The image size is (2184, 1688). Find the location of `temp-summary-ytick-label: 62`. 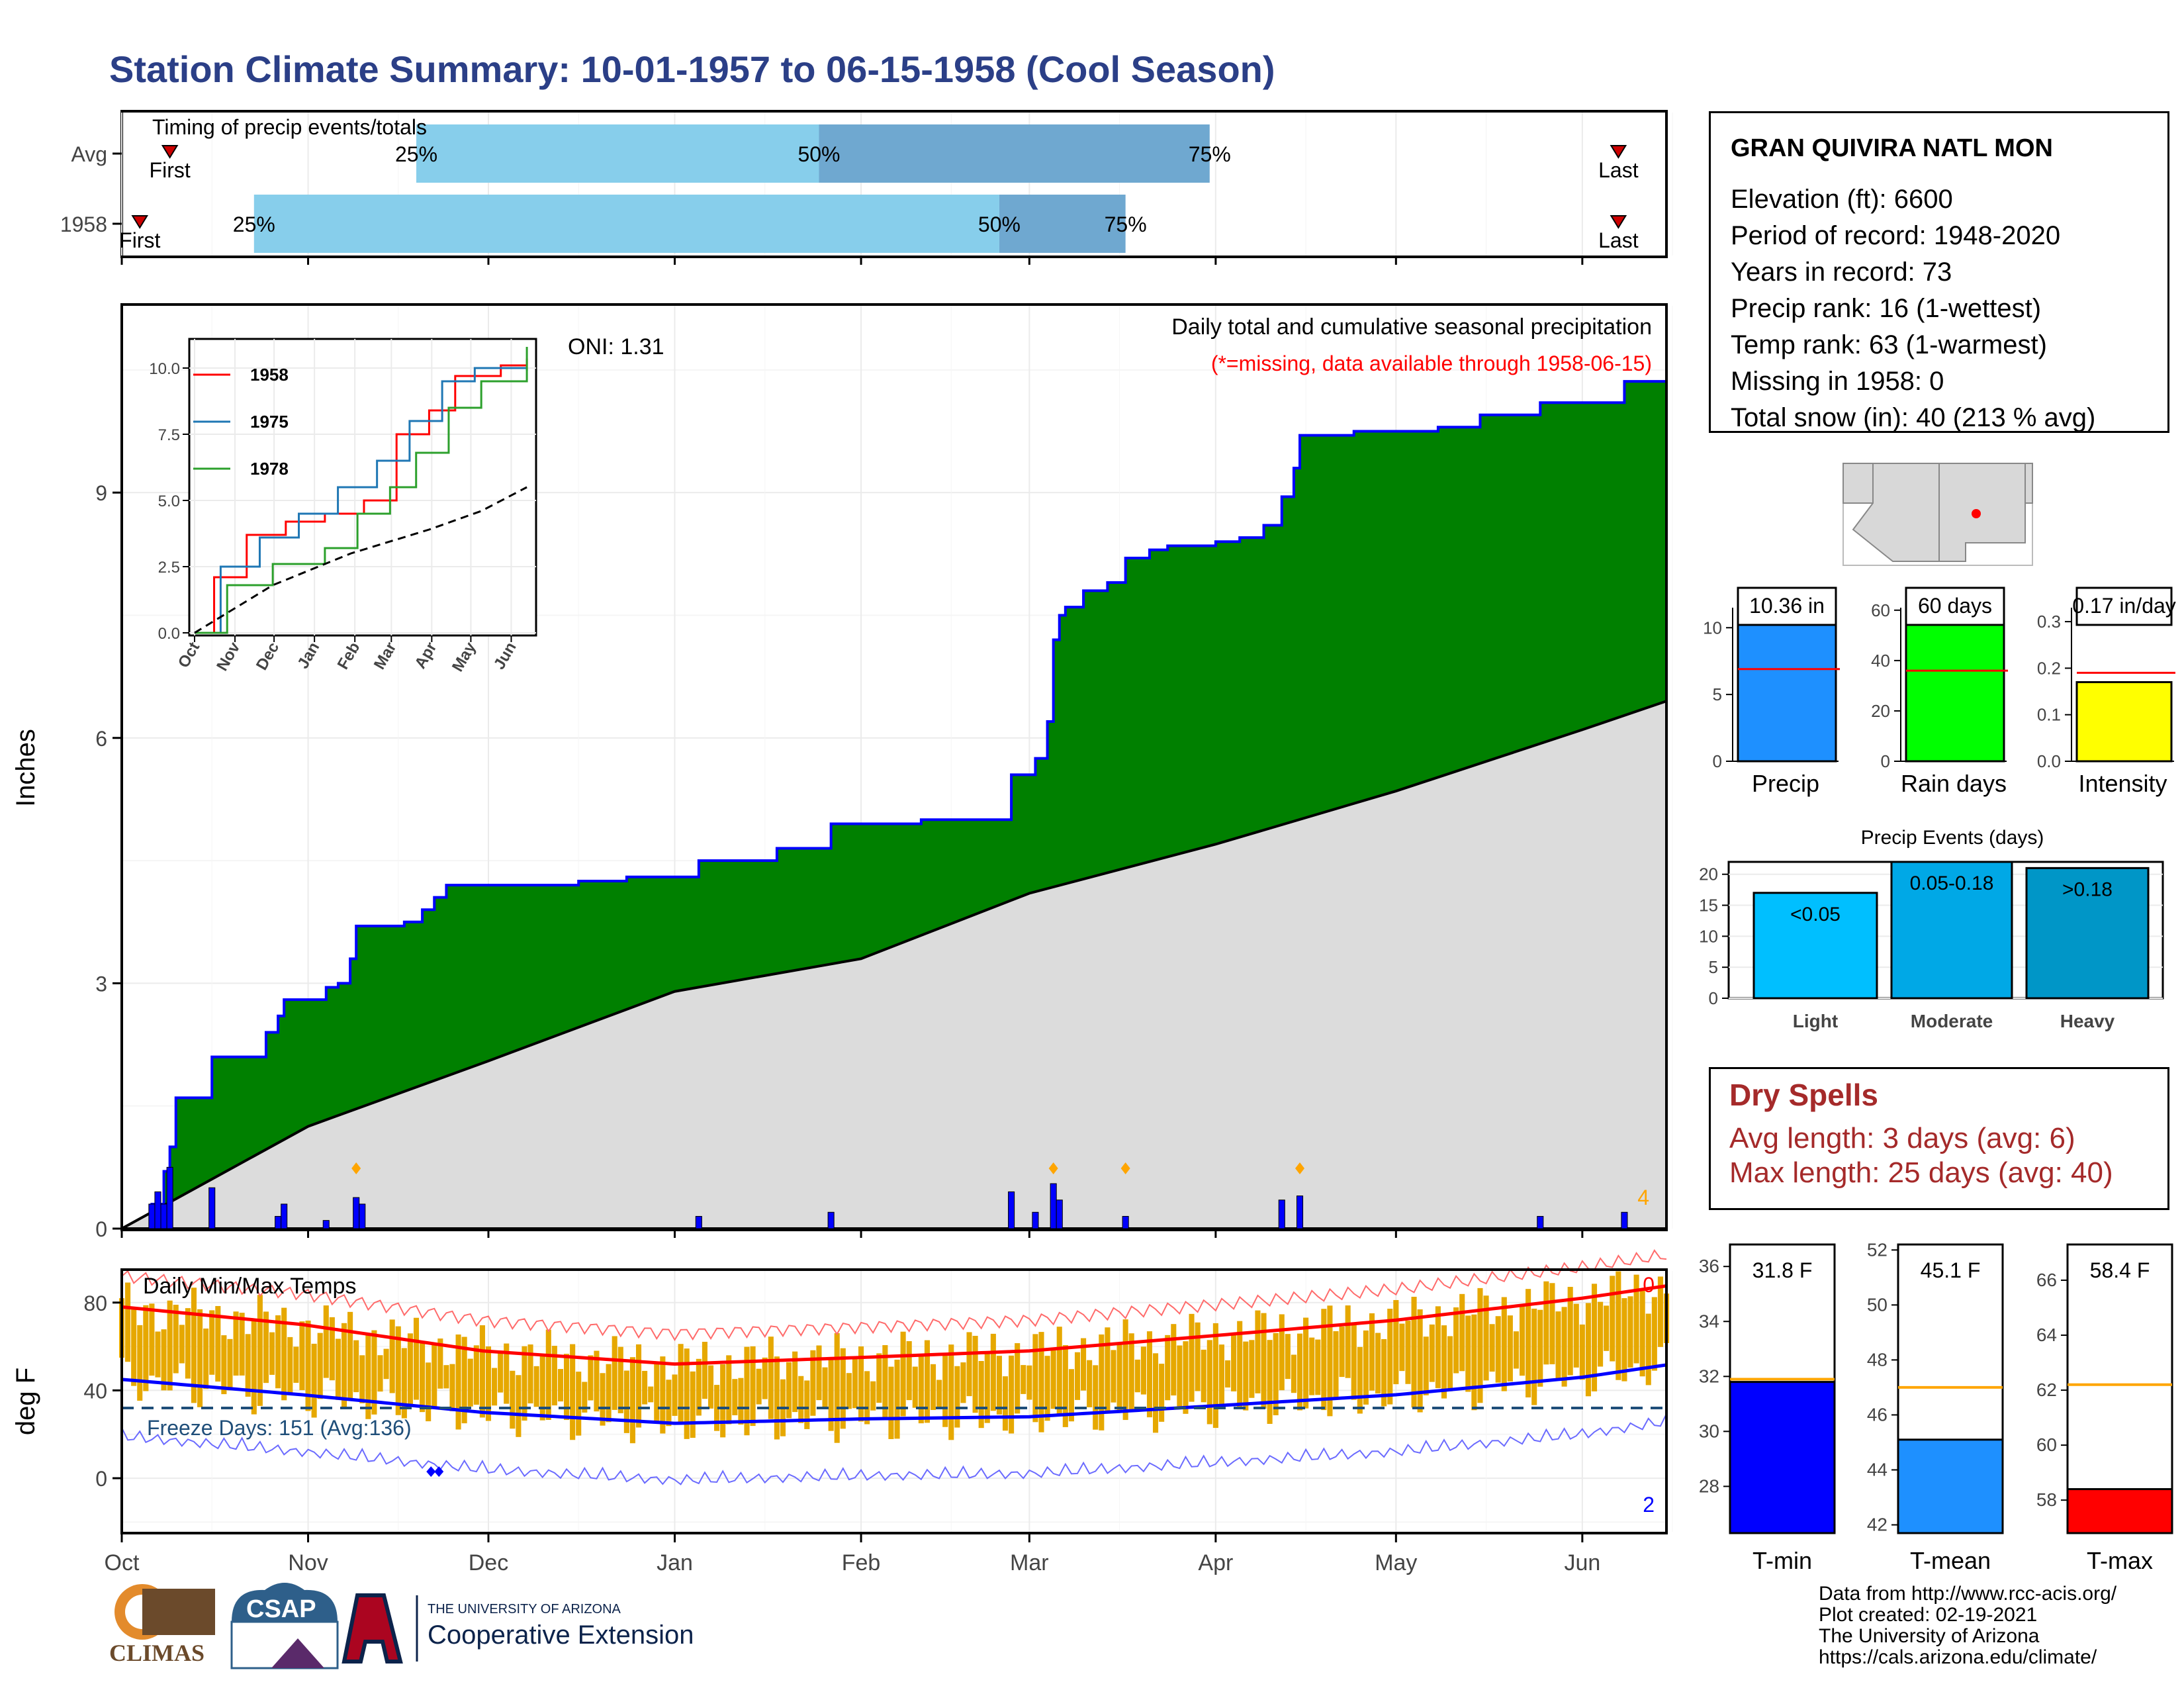

temp-summary-ytick-label: 62 is located at coordinates (2046, 1390).